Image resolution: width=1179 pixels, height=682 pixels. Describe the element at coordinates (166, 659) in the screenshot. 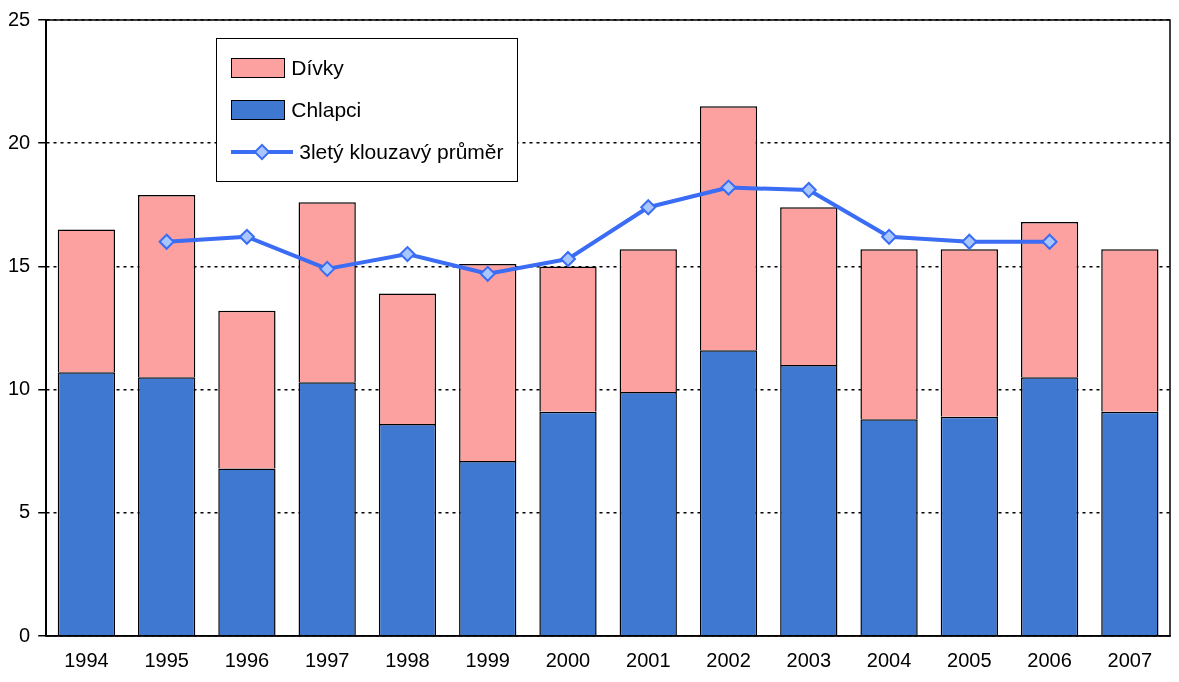

I see `x-tick-label: 1995` at that location.